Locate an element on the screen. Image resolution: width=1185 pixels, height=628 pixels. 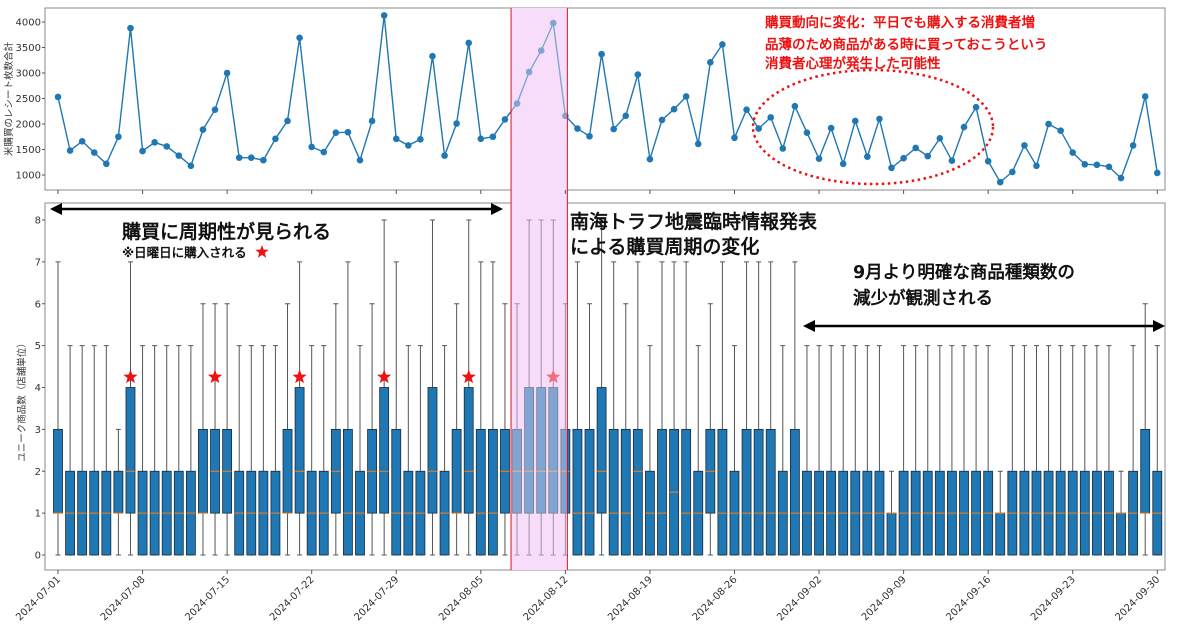
top-y-tick-label: 3500 is located at coordinates (28, 48).